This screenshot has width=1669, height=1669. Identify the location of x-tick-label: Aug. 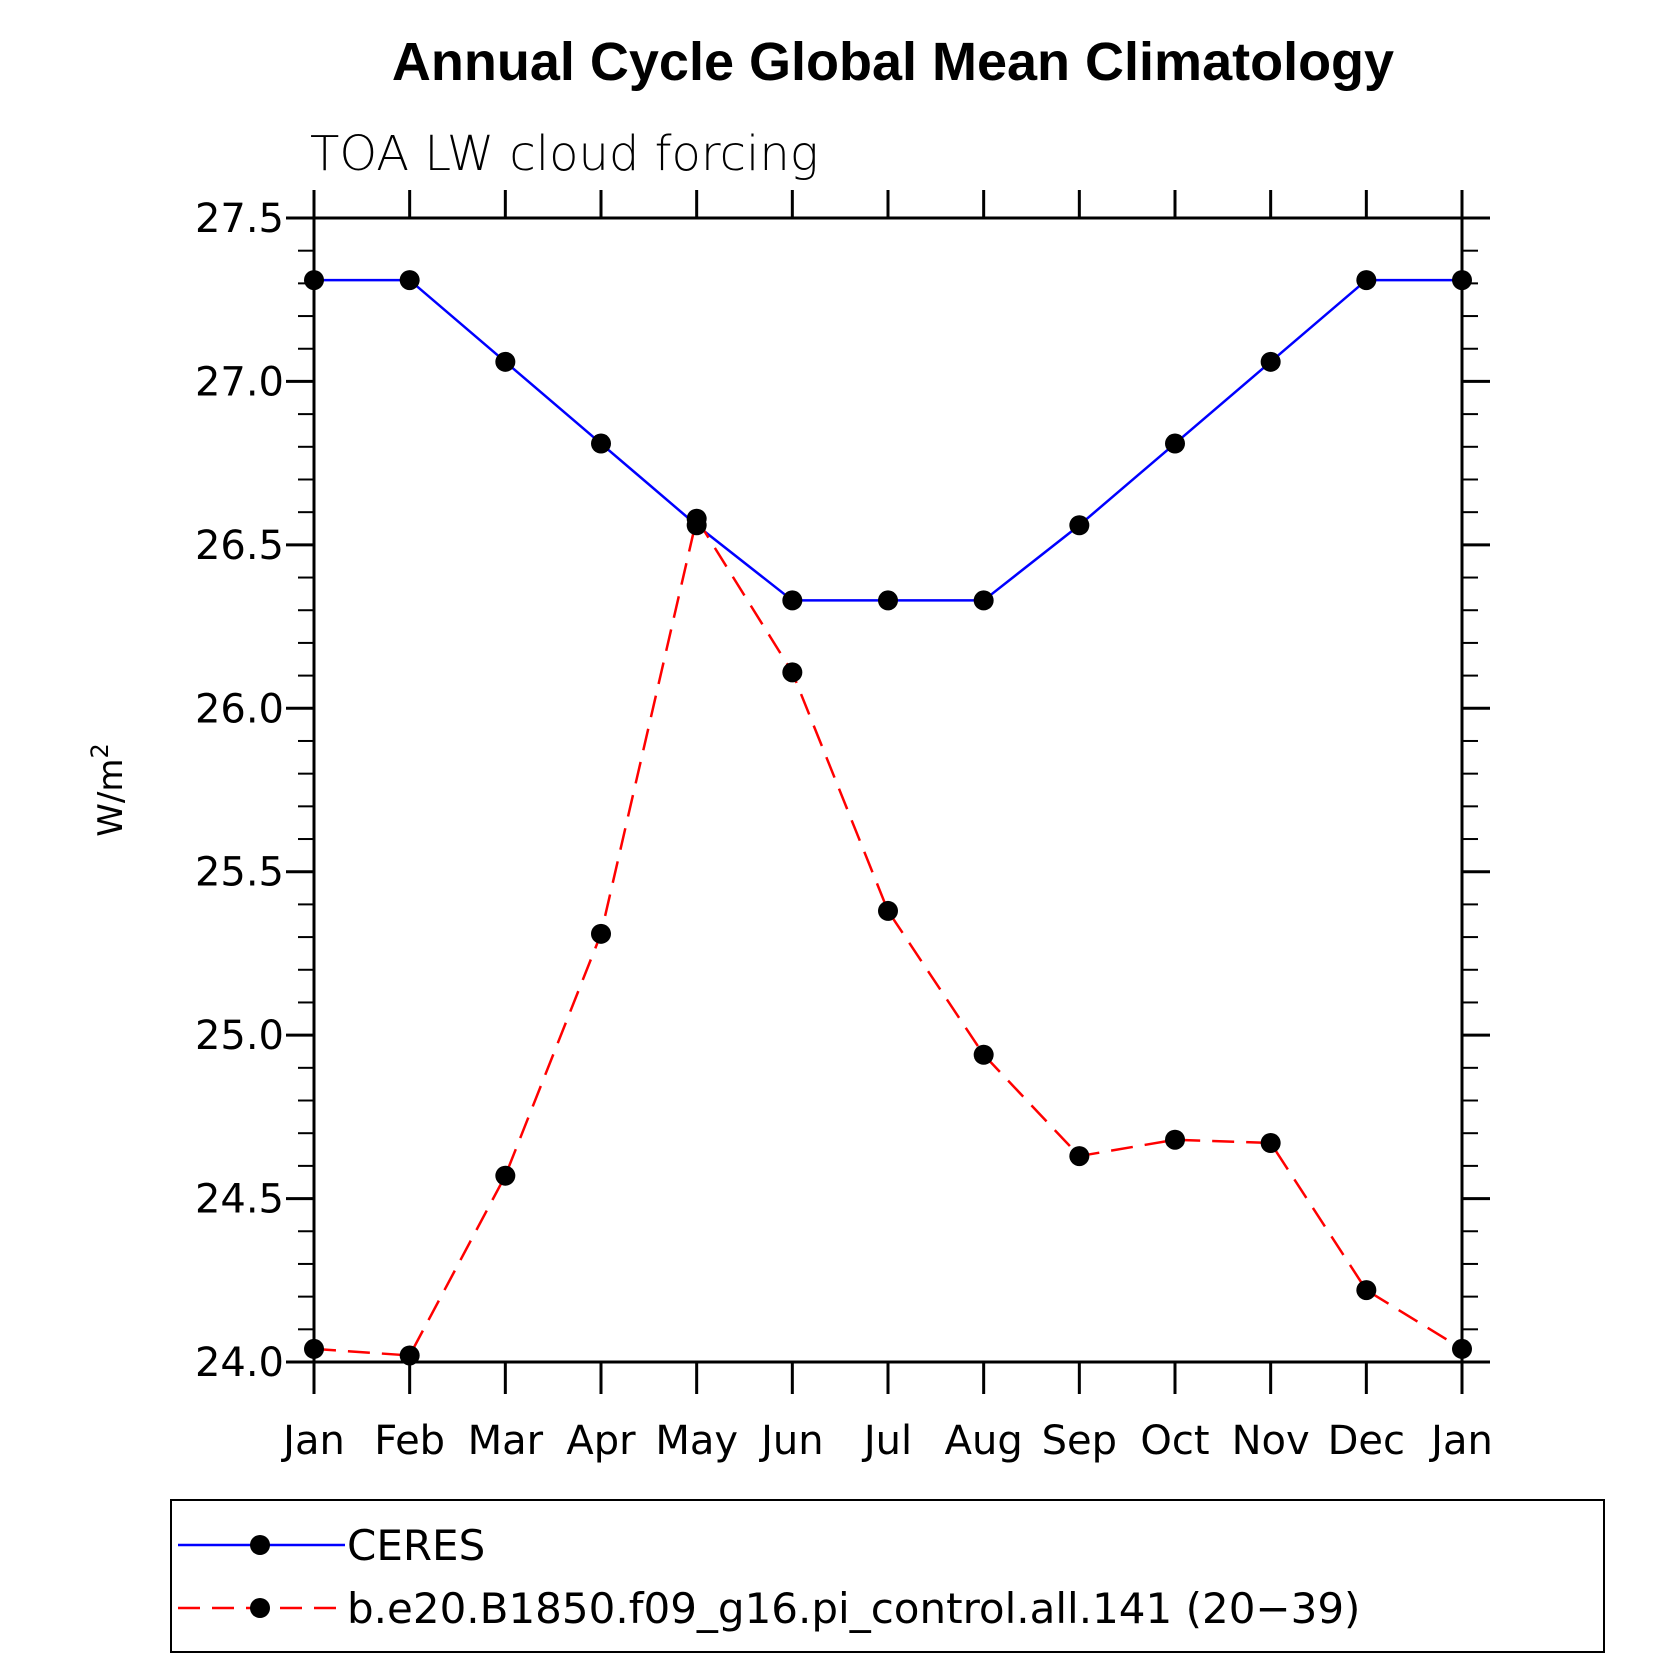
(984, 1441).